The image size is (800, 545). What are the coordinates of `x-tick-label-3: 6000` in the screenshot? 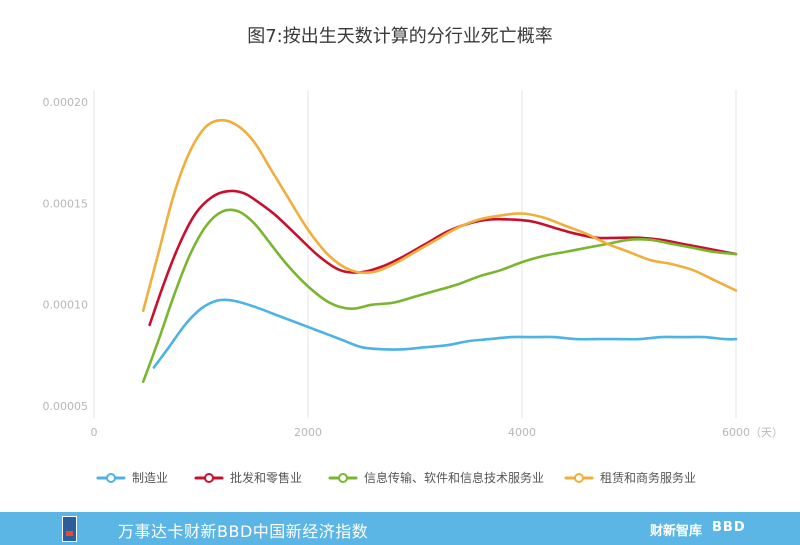 It's located at (736, 432).